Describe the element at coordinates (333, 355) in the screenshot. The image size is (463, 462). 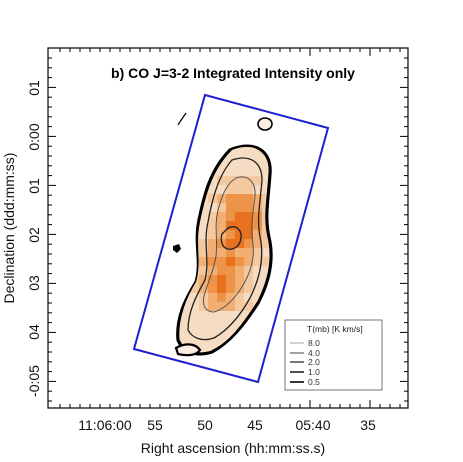
I see `legend-box` at that location.